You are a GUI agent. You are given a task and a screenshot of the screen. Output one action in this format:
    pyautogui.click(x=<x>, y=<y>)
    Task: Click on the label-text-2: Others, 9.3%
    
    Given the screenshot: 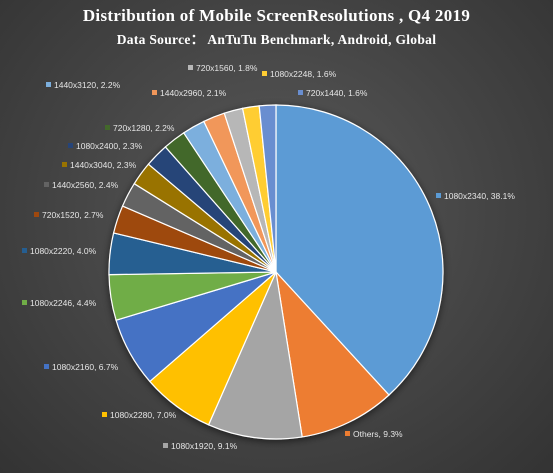 What is the action you would take?
    pyautogui.click(x=378, y=434)
    